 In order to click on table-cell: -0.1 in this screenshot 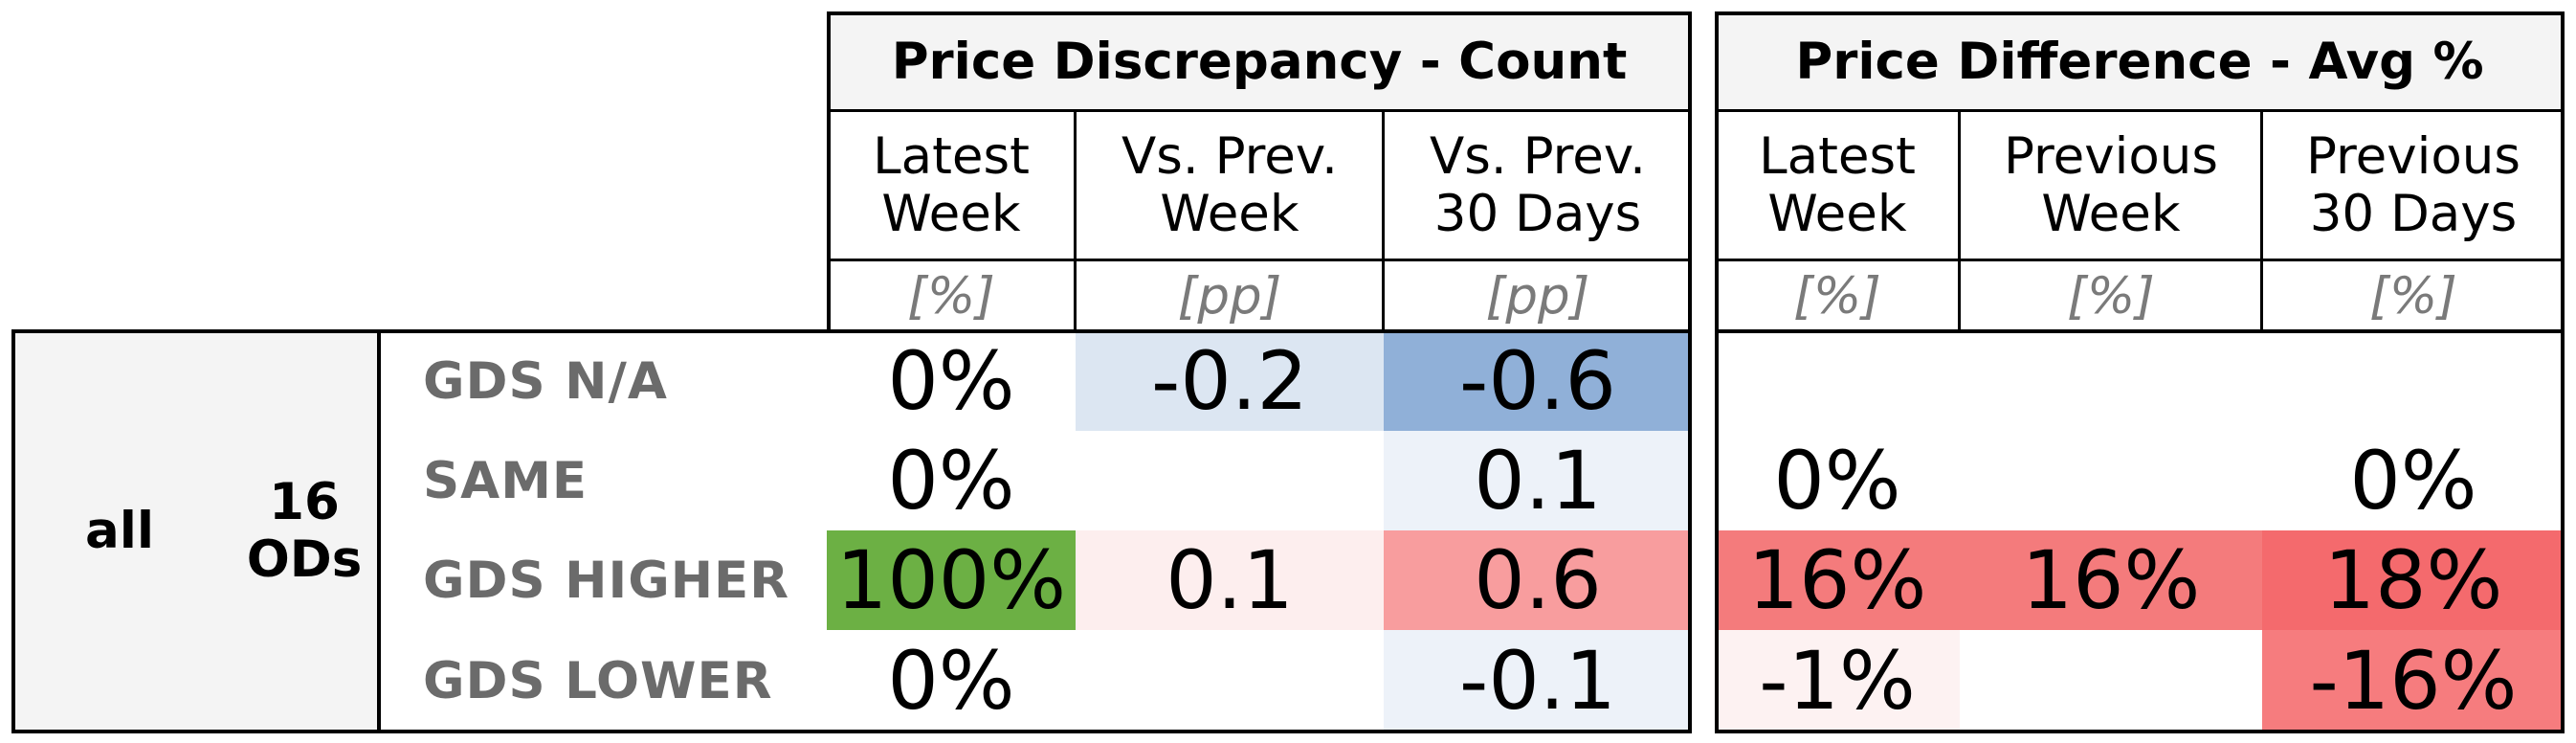, I will do `click(1538, 681)`.